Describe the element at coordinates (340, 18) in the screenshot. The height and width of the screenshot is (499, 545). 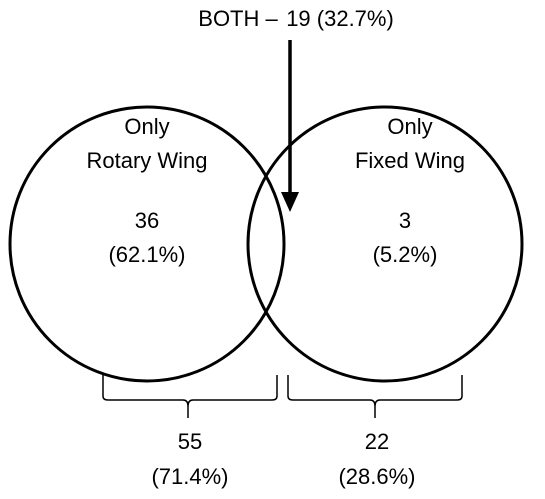
I see `both-value: 19 (32.7%)` at that location.